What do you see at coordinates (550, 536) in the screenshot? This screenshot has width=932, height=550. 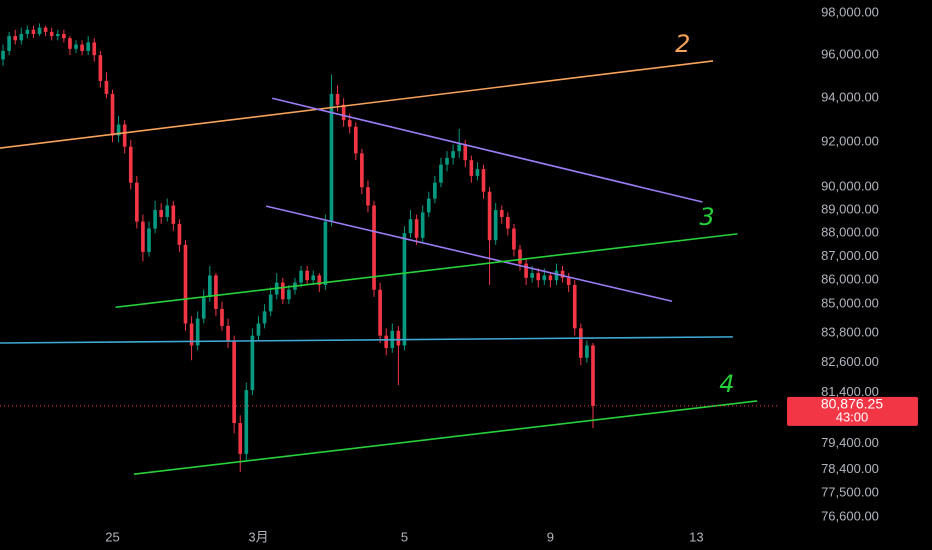 I see `x-tick-label: 9` at bounding box center [550, 536].